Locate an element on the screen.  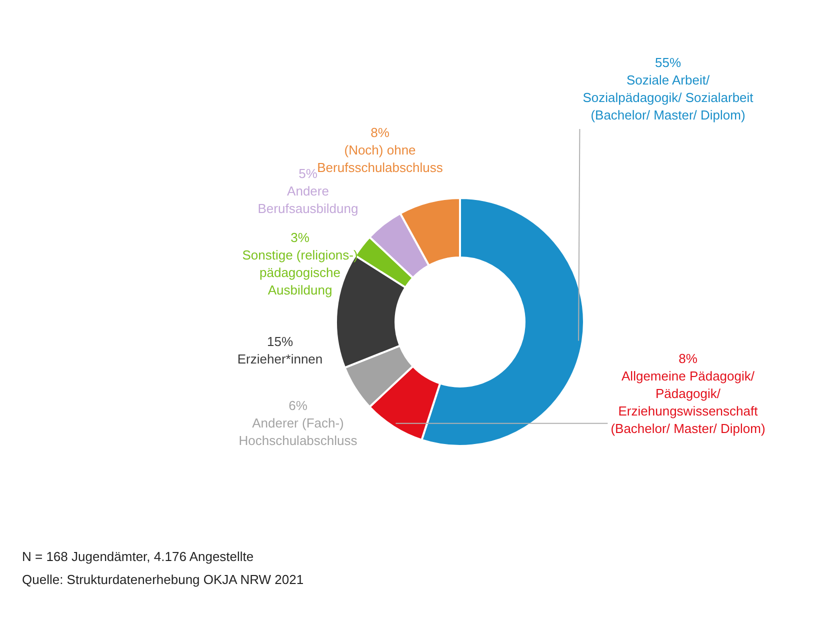
text: N = 168 Jugendämter, 4.176 Angestellte is located at coordinates (138, 557).